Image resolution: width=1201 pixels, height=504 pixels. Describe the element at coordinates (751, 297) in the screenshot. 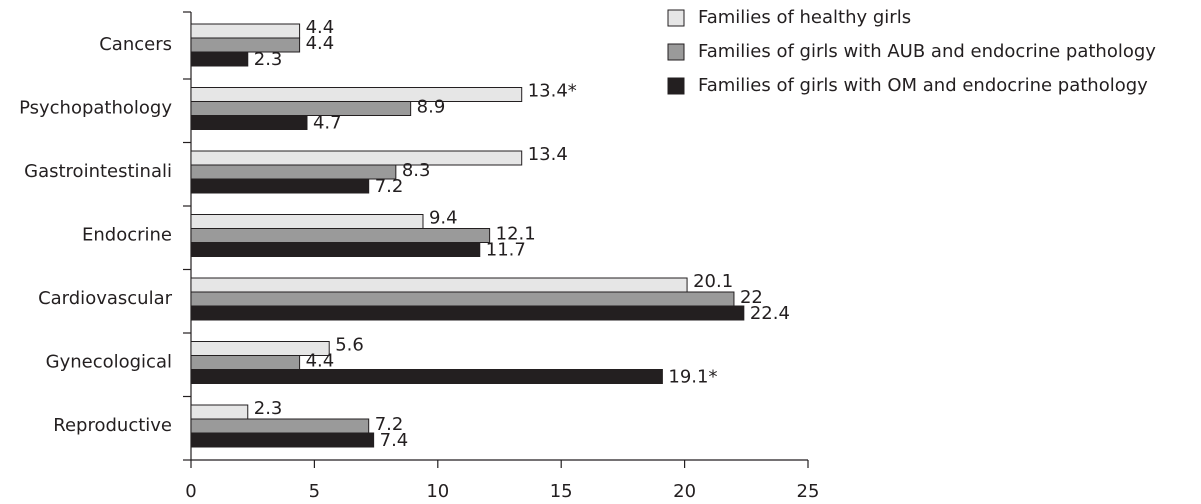

I see `value-label: 22` at that location.